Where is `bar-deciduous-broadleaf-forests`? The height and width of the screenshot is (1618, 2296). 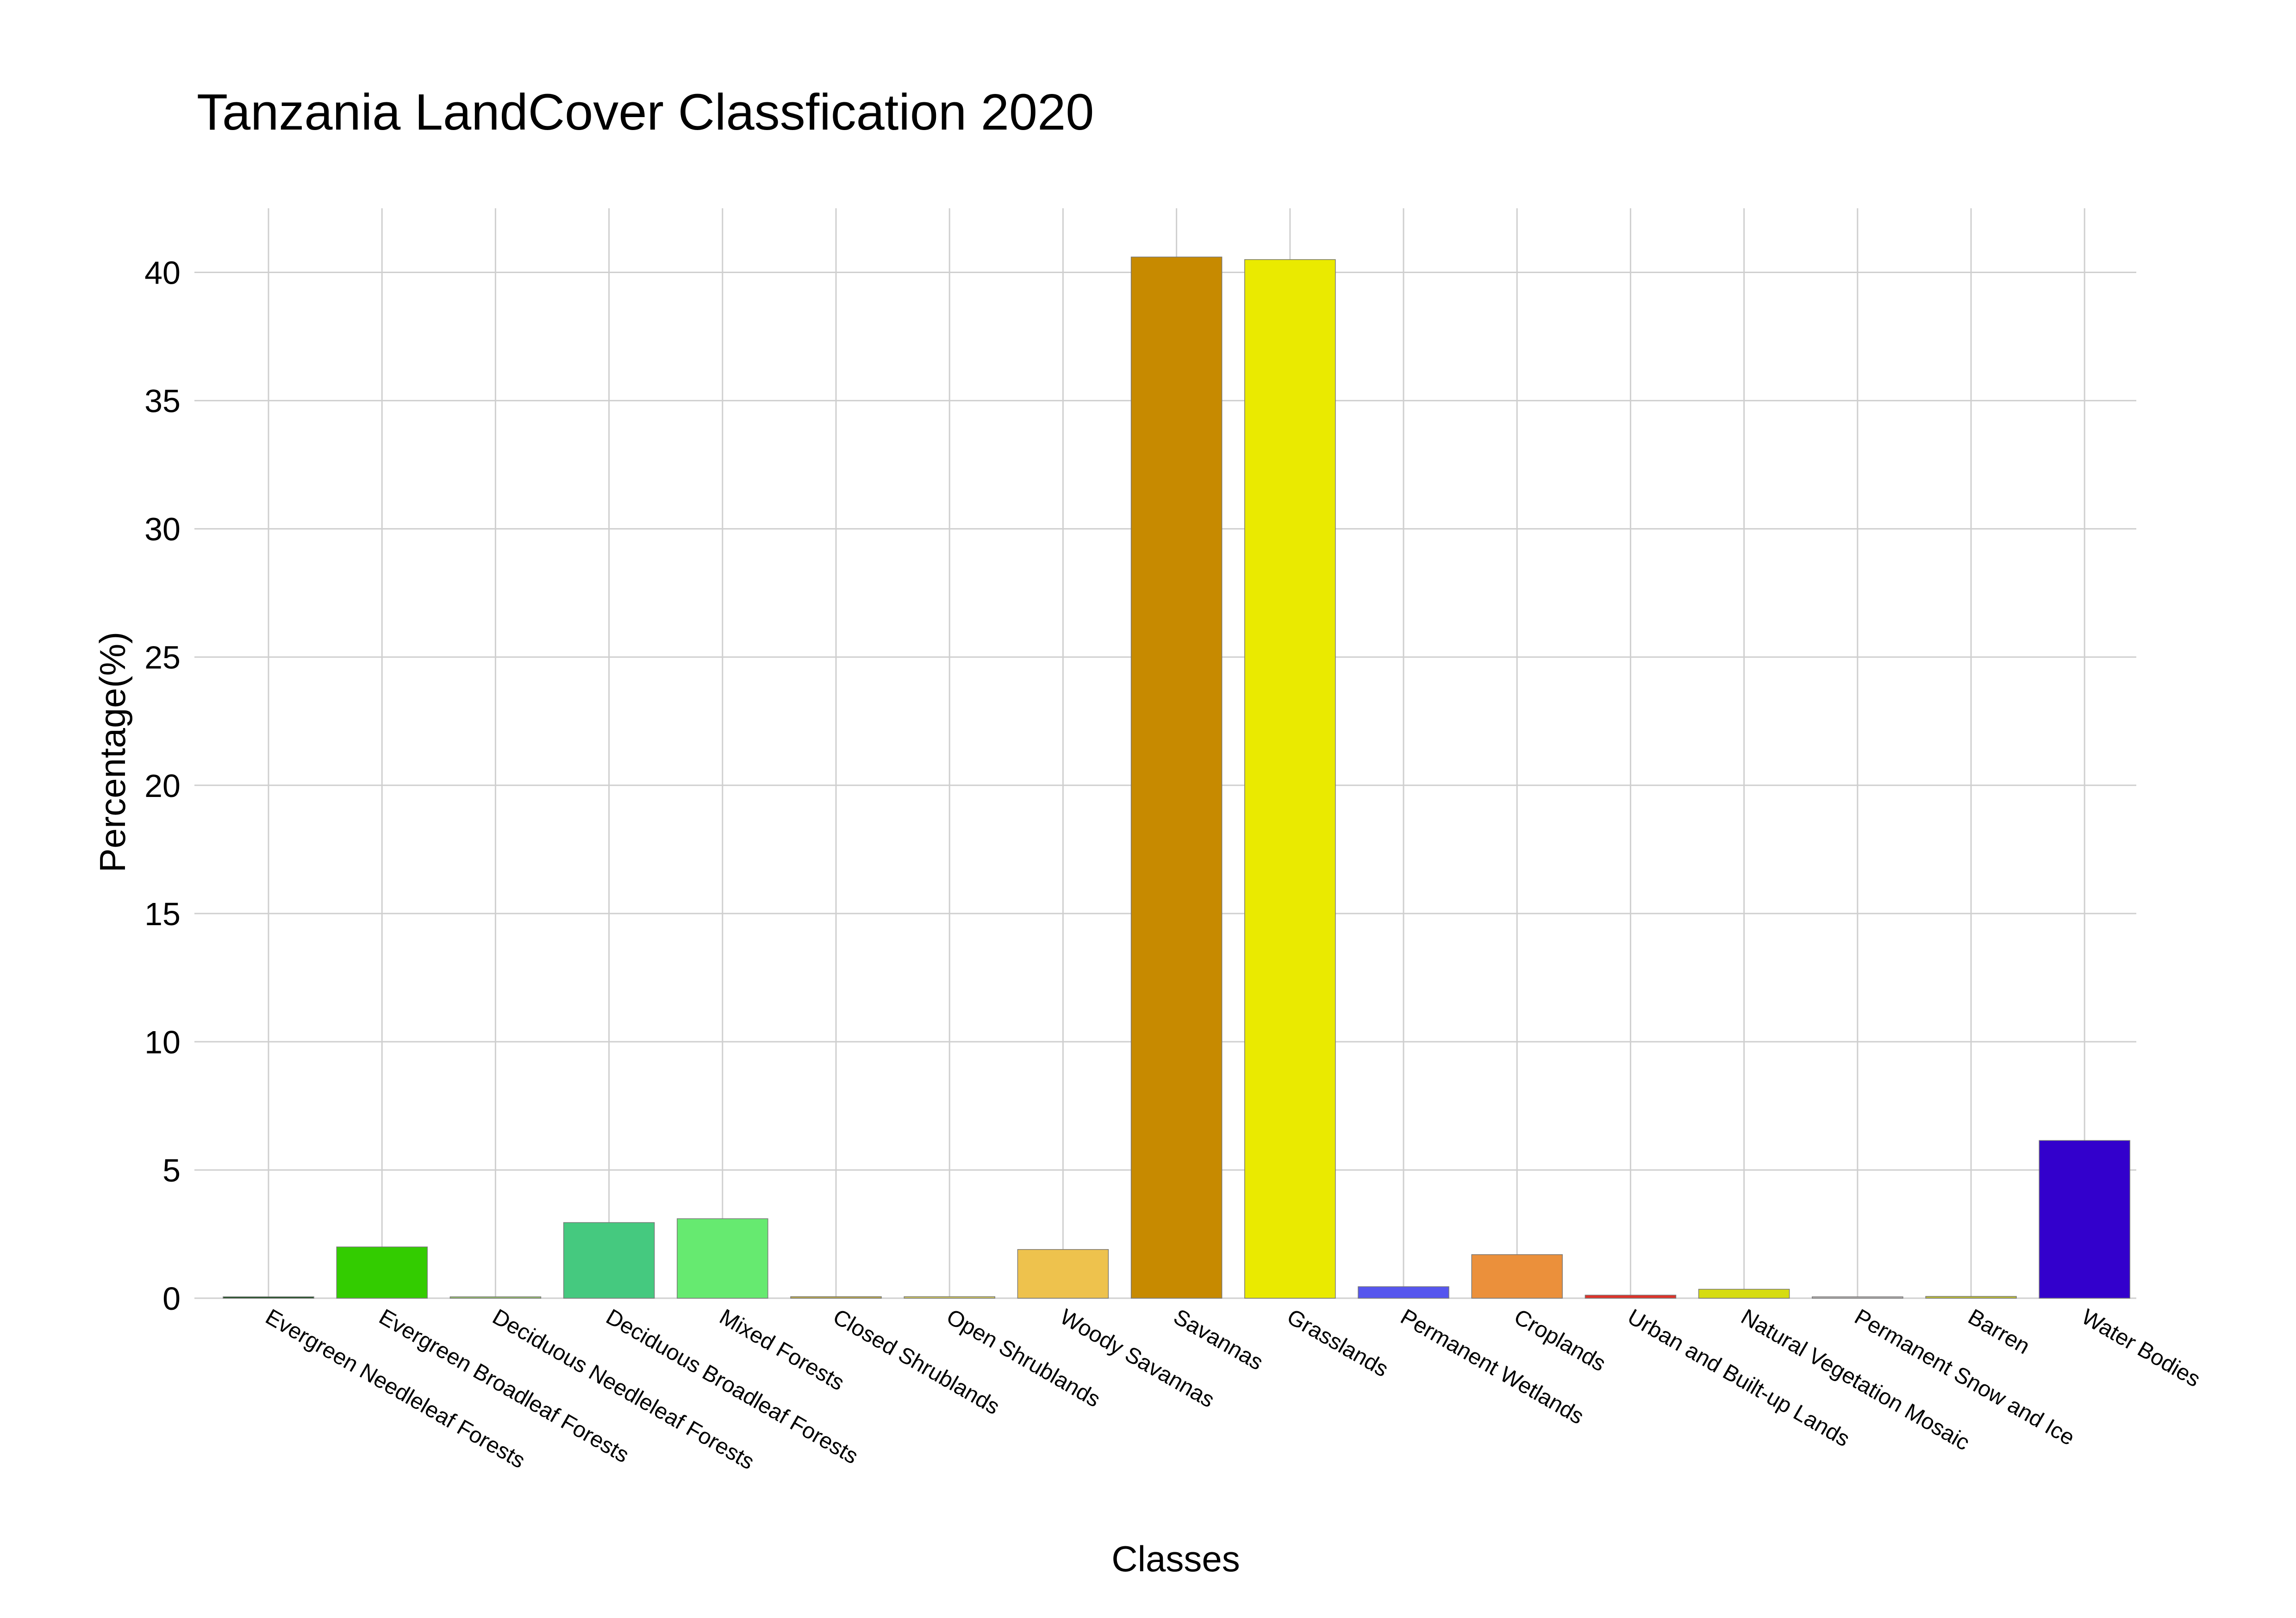 bar-deciduous-broadleaf-forests is located at coordinates (609, 1260).